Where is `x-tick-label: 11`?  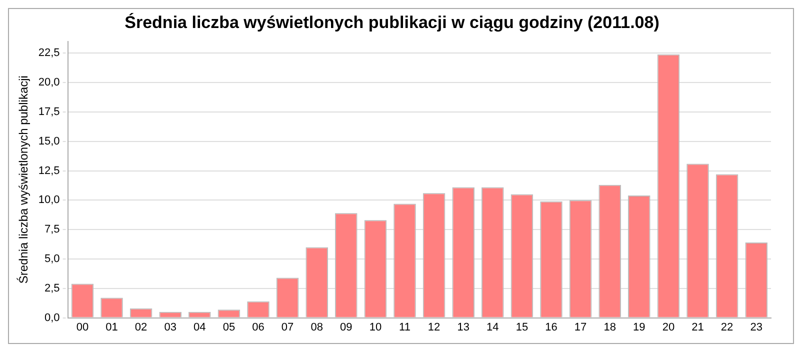 x-tick-label: 11 is located at coordinates (404, 327).